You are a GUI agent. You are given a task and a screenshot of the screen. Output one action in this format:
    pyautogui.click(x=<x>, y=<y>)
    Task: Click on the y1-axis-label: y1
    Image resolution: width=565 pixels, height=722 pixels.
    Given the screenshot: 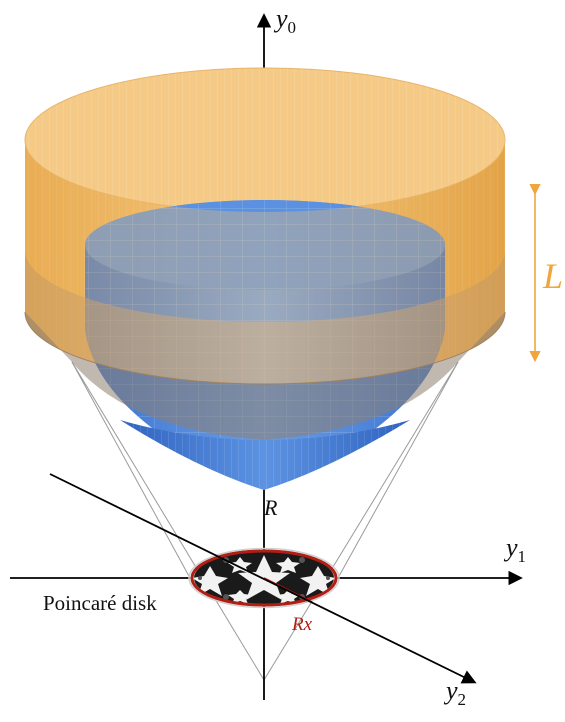 What is the action you would take?
    pyautogui.click(x=516, y=549)
    